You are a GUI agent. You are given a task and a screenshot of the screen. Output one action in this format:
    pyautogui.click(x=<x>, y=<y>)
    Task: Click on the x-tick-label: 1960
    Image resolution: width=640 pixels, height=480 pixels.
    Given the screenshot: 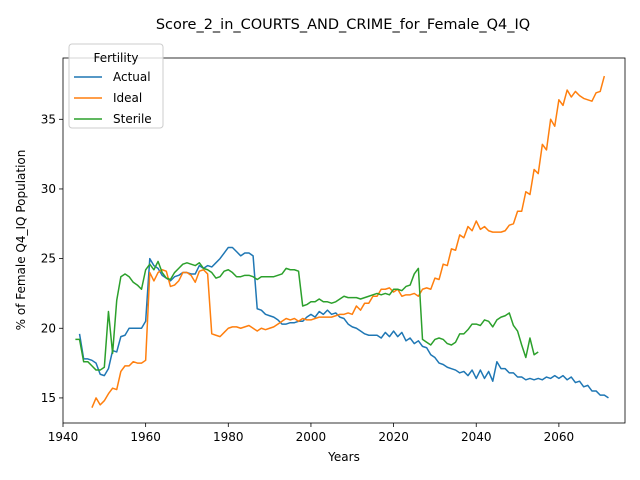 What is the action you would take?
    pyautogui.click(x=145, y=437)
    